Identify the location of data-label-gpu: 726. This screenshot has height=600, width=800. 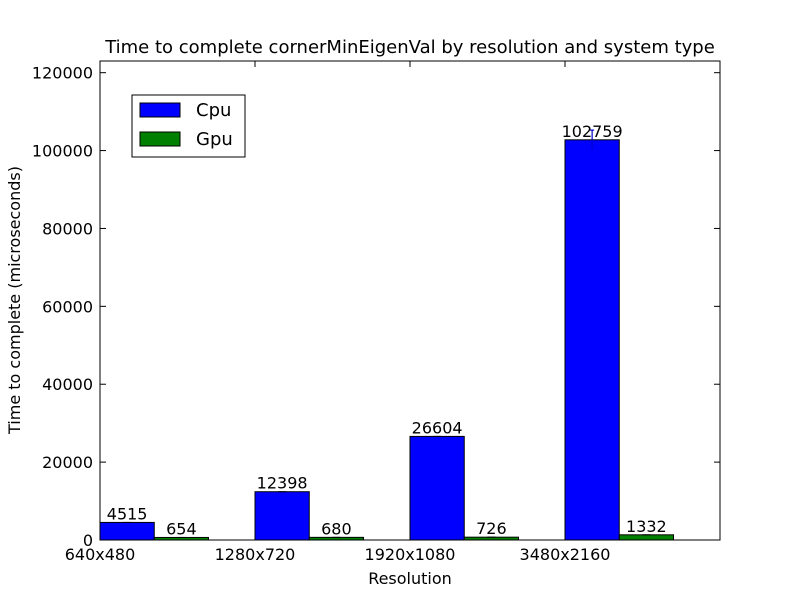
(491, 528).